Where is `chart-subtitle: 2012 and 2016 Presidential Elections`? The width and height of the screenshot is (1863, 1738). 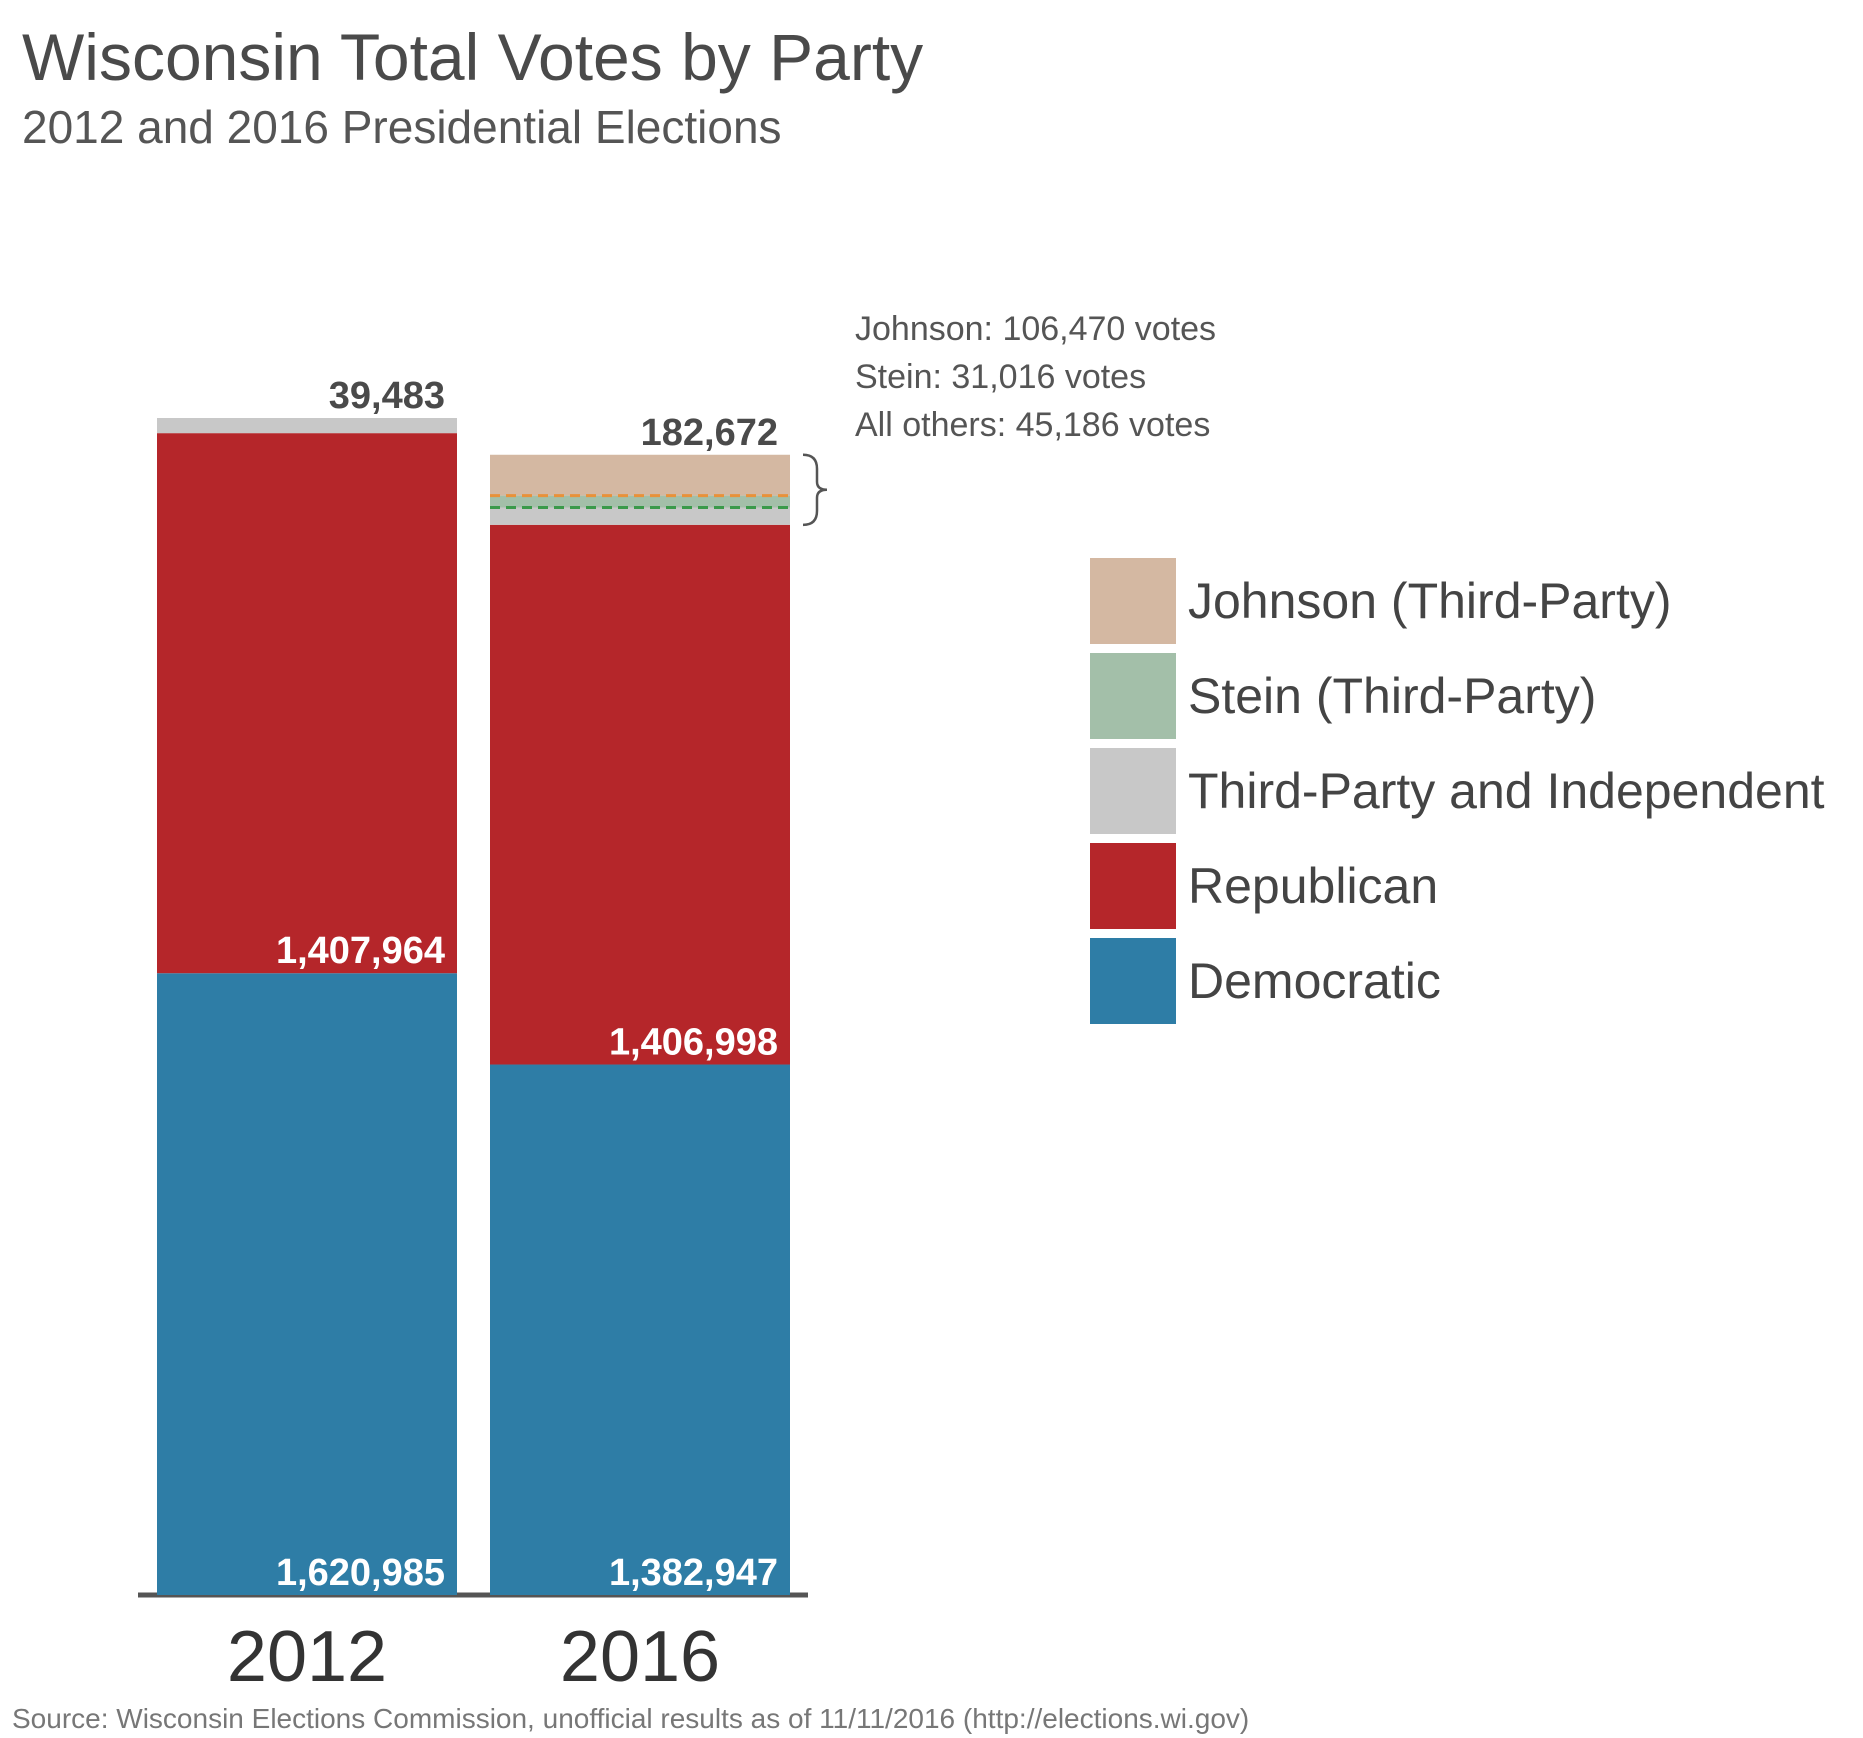 chart-subtitle: 2012 and 2016 Presidential Elections is located at coordinates (402, 127).